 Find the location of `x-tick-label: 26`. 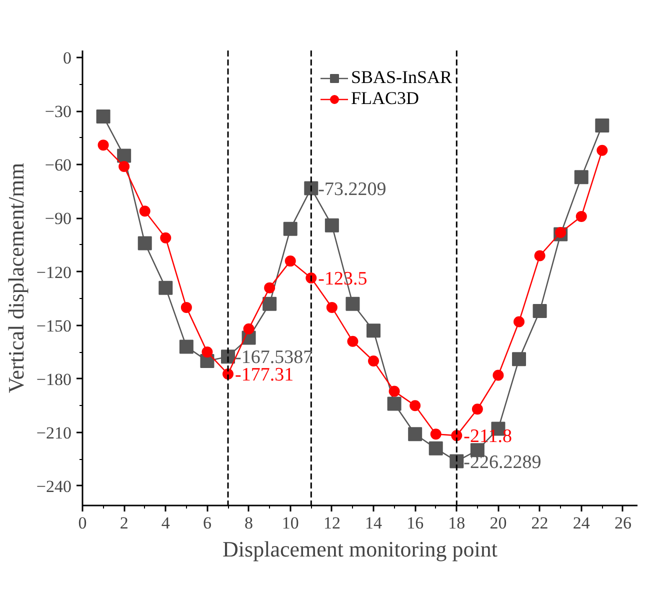

x-tick-label: 26 is located at coordinates (623, 523).